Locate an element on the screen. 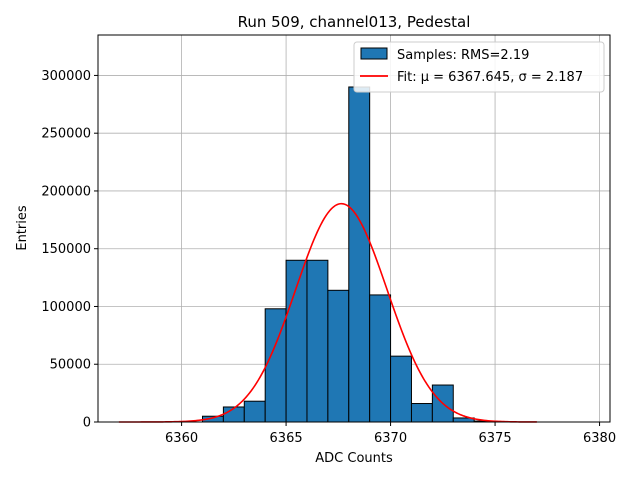 The height and width of the screenshot is (480, 640). x-tick-label: 6375 is located at coordinates (495, 438).